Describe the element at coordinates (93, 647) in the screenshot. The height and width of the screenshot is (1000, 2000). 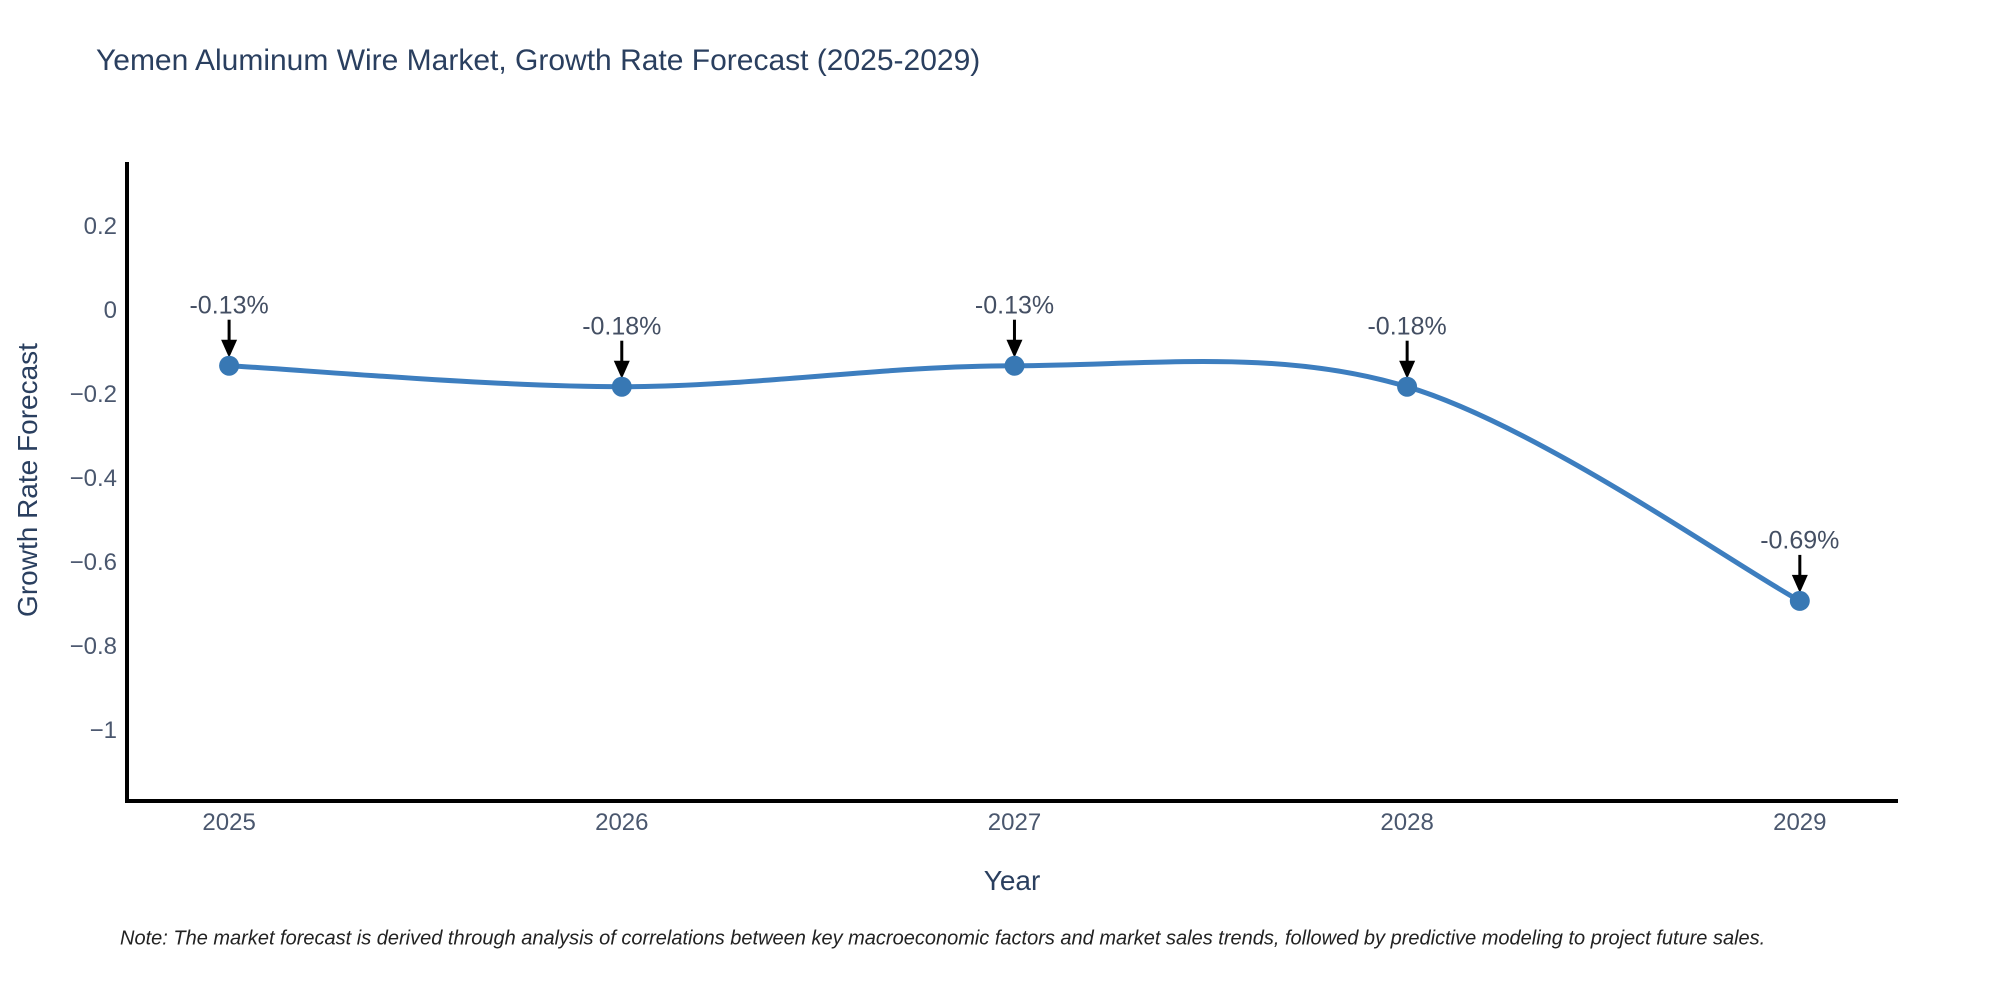
I see `y-tick-label: −0.8` at that location.